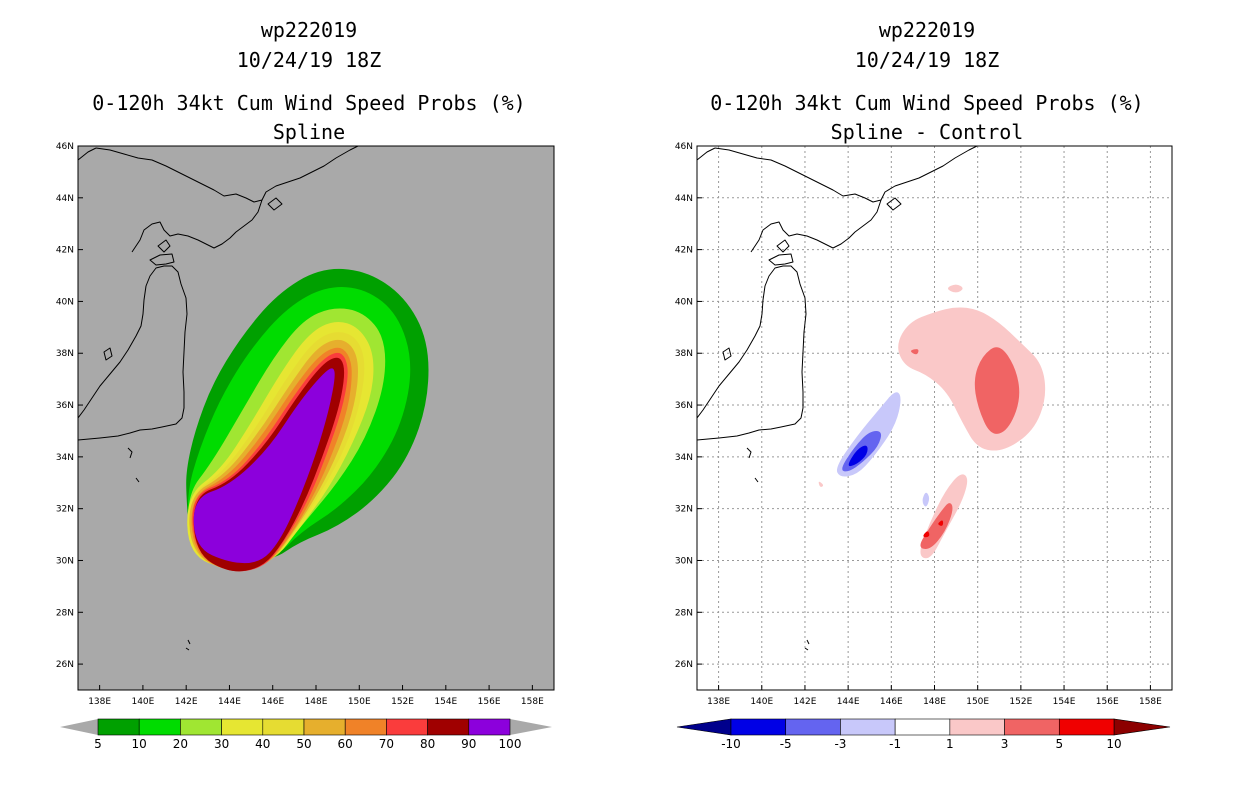  What do you see at coordinates (65, 665) in the screenshot?
I see `left-ytick-label: 26N` at bounding box center [65, 665].